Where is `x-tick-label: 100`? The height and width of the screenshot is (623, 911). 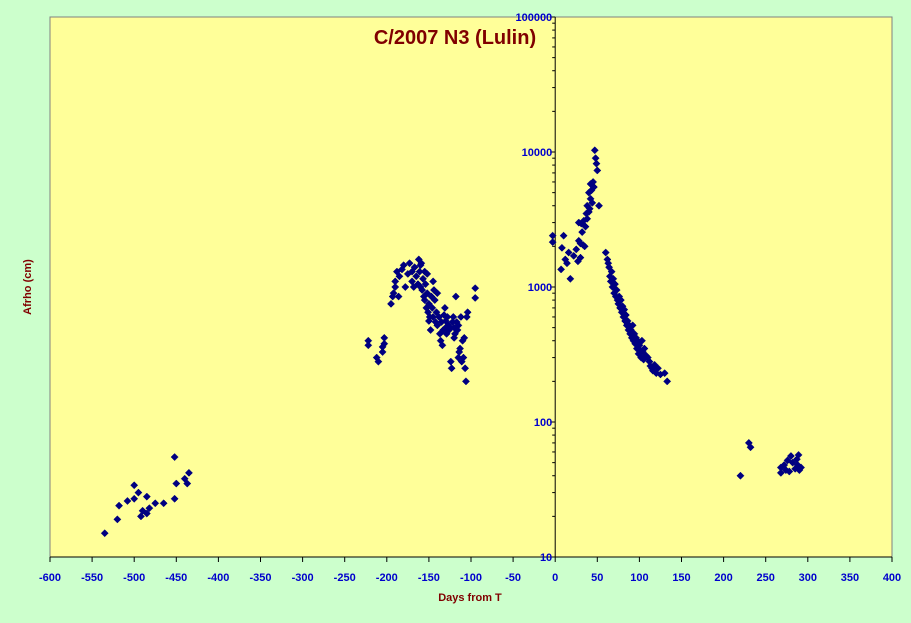
x-tick-label: 100 is located at coordinates (639, 578).